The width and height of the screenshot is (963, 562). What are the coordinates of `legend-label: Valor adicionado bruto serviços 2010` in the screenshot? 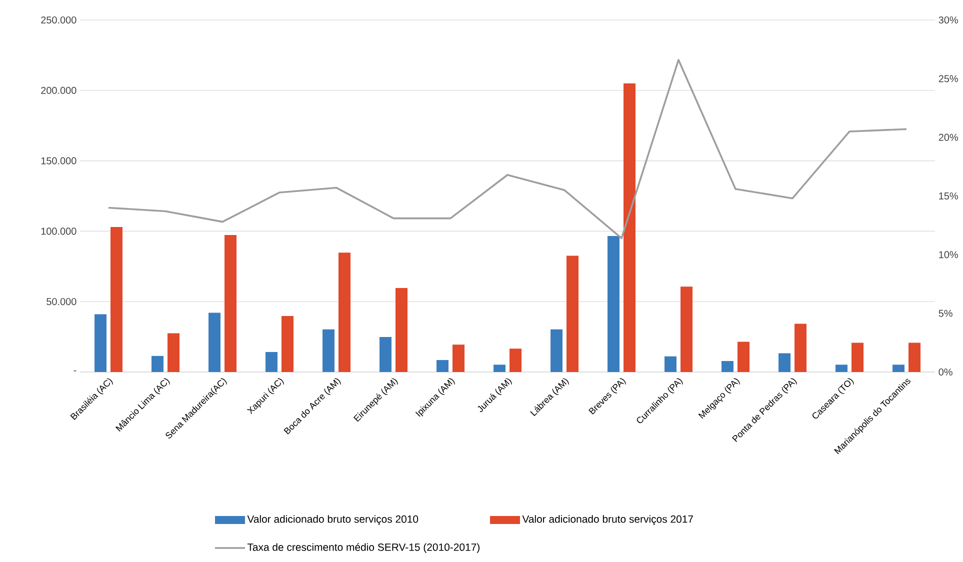 It's located at (332, 520).